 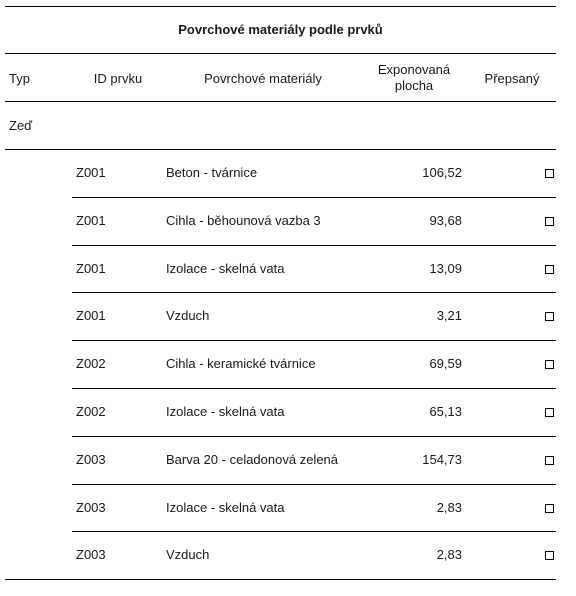 I want to click on group-divider, so click(x=280, y=149).